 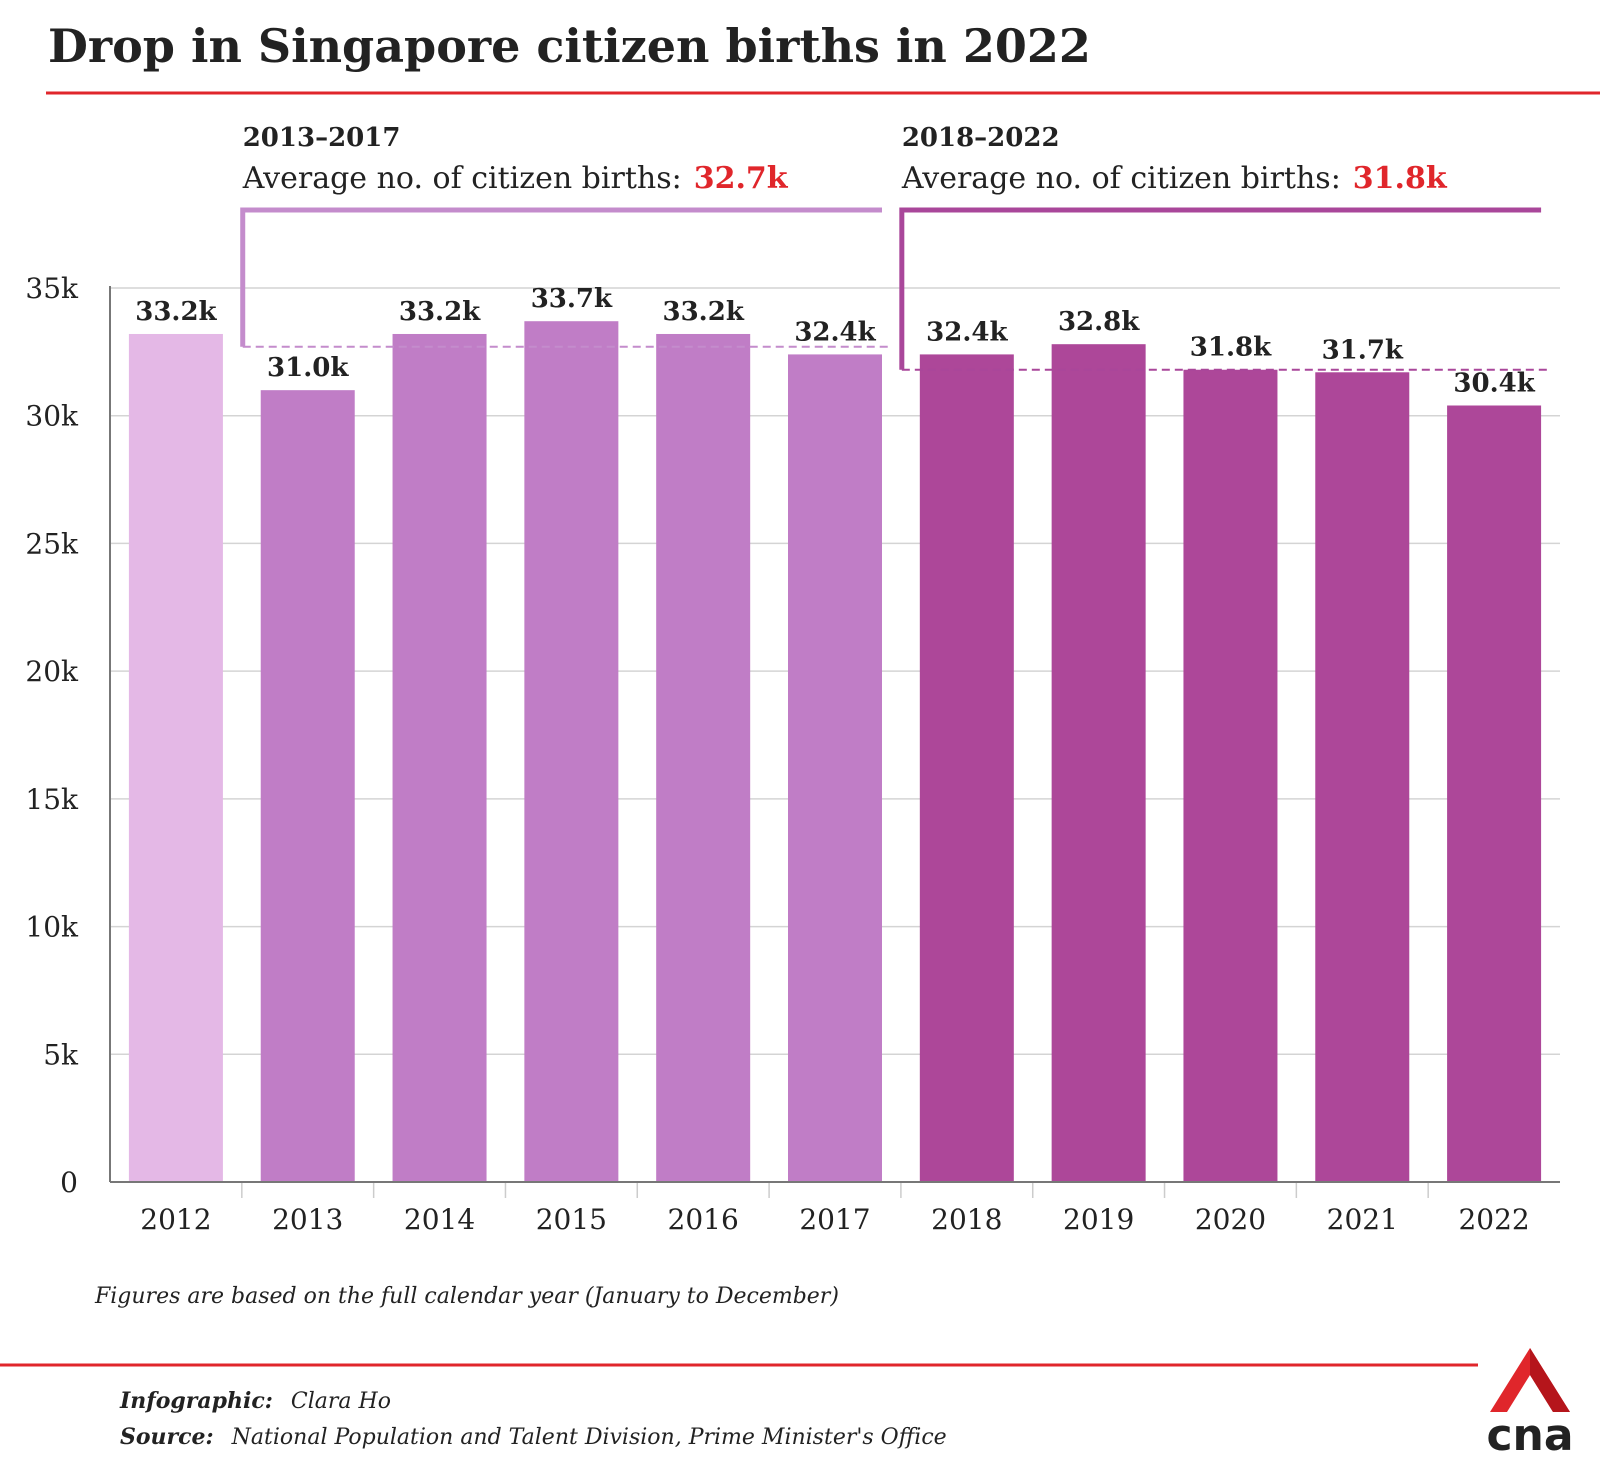 What do you see at coordinates (1400, 178) in the screenshot?
I see `annotation-value: 31.8k` at bounding box center [1400, 178].